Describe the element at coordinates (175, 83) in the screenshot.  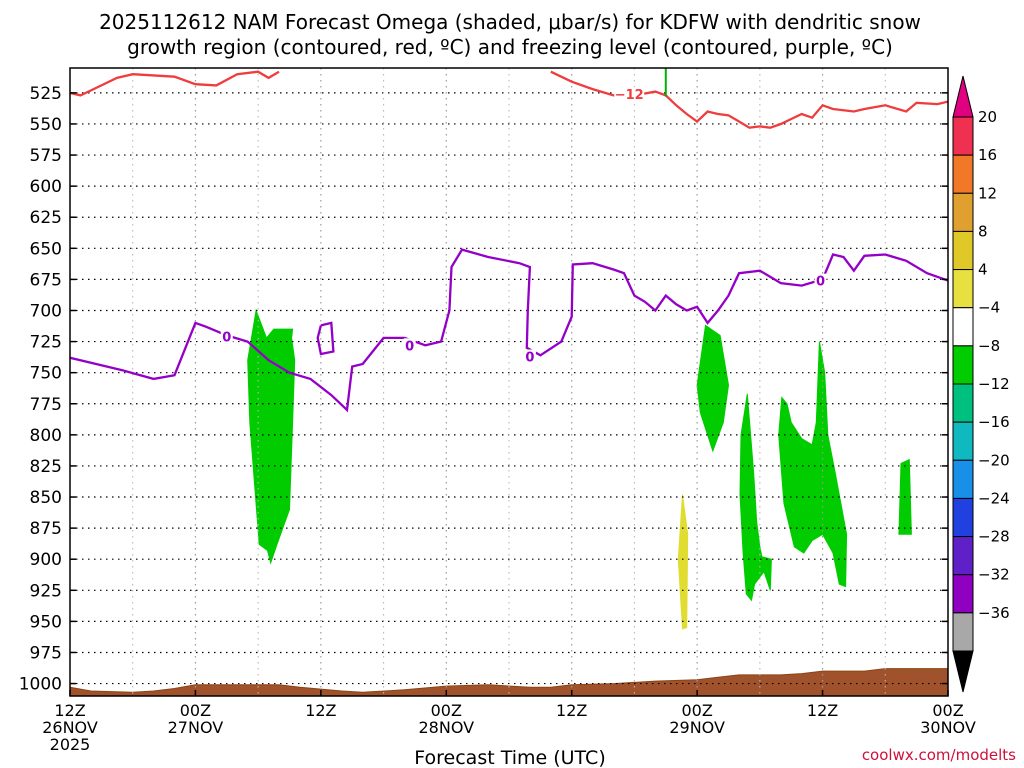
I see `dgz-contour-left` at that location.